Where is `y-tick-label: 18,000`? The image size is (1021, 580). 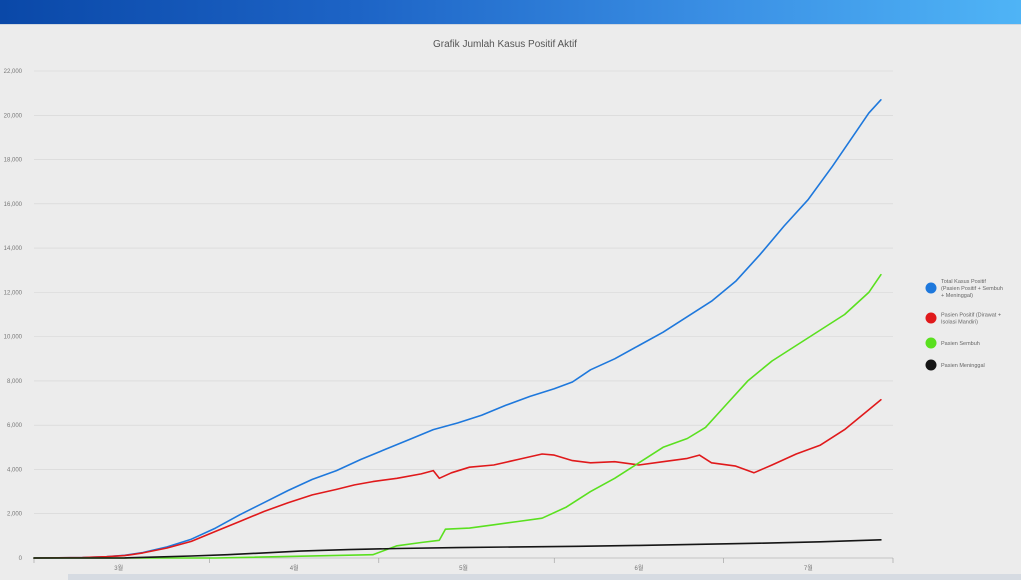
y-tick-label: 18,000 is located at coordinates (13, 161).